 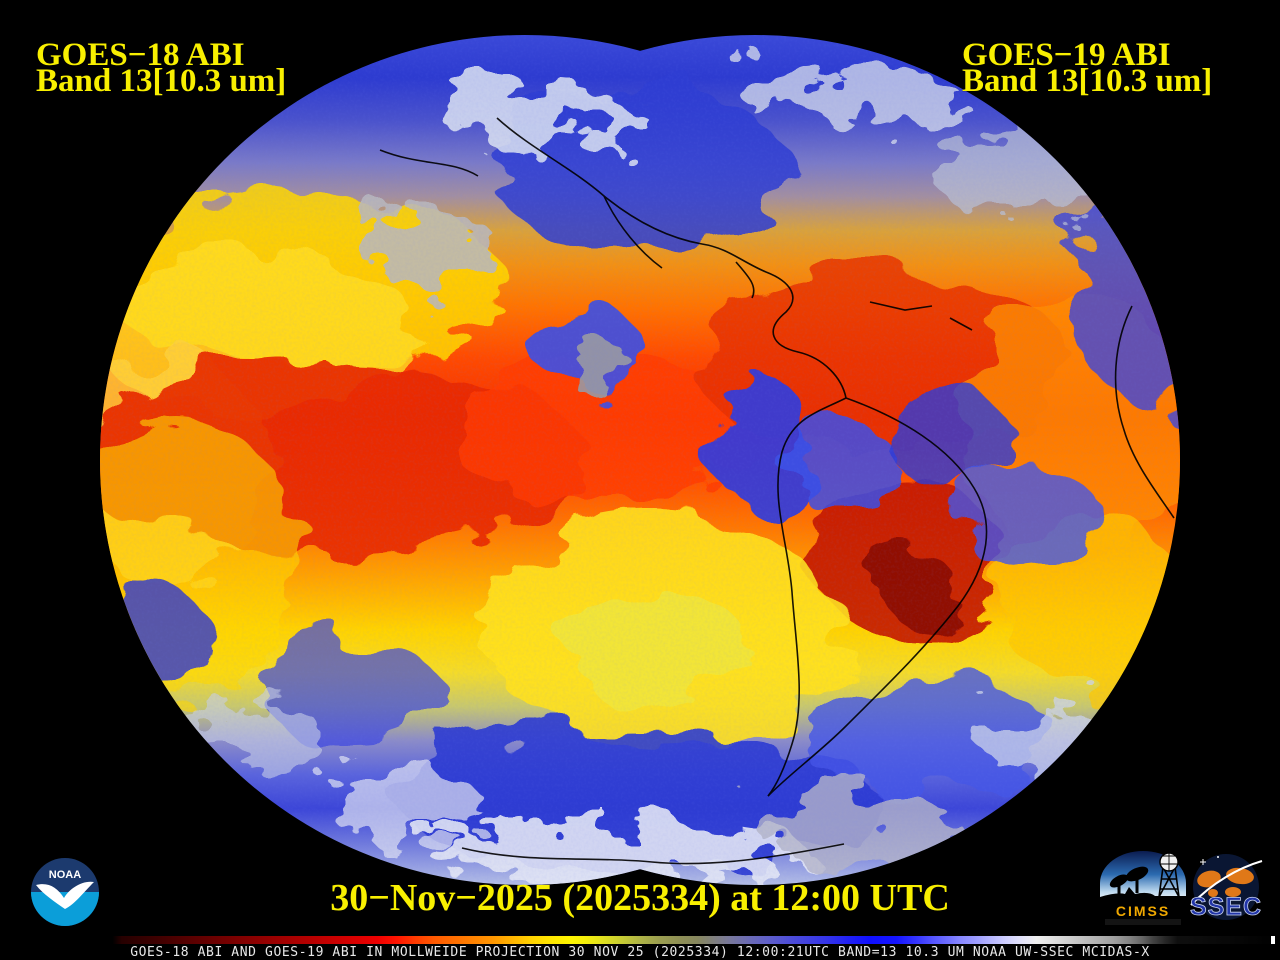 I want to click on ssec-logo: SSEC, so click(x=1226, y=888).